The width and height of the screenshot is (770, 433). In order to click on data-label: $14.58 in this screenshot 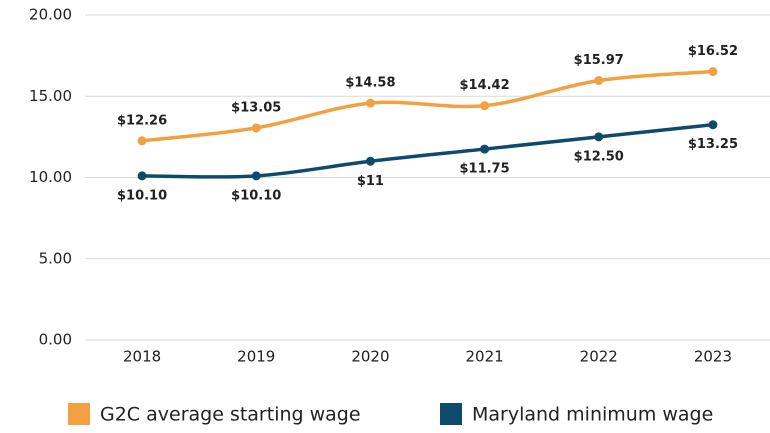, I will do `click(370, 83)`.